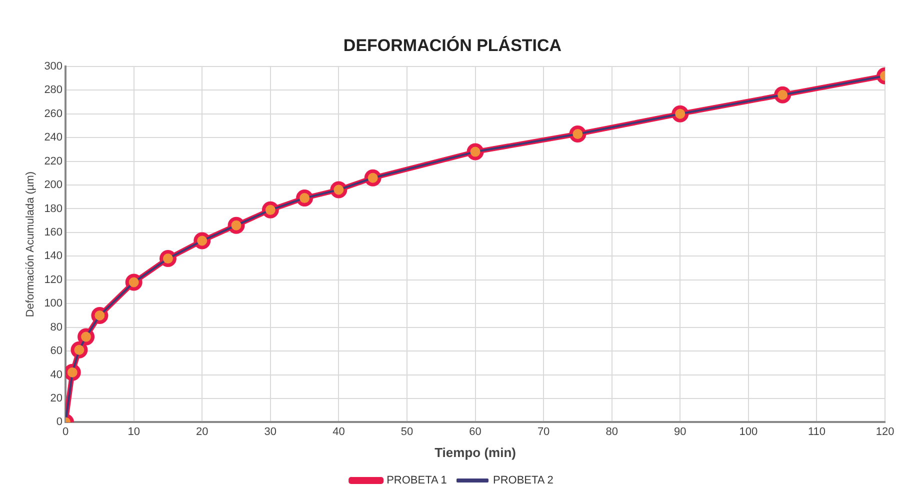 This screenshot has height=502, width=899. Describe the element at coordinates (59, 422) in the screenshot. I see `y-tick-label: 0` at that location.